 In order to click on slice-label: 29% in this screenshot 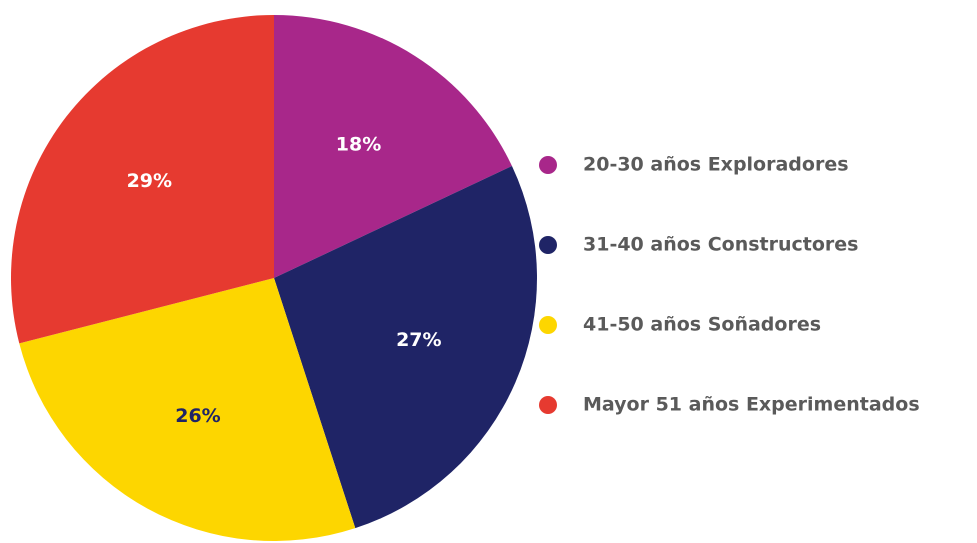, I will do `click(149, 181)`.